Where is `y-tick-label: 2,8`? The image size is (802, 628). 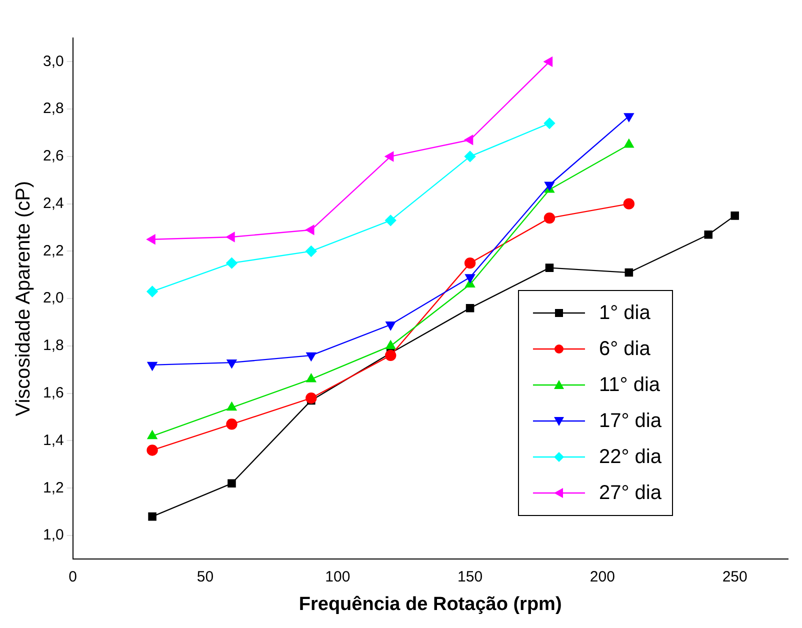 y-tick-label: 2,8 is located at coordinates (53, 109).